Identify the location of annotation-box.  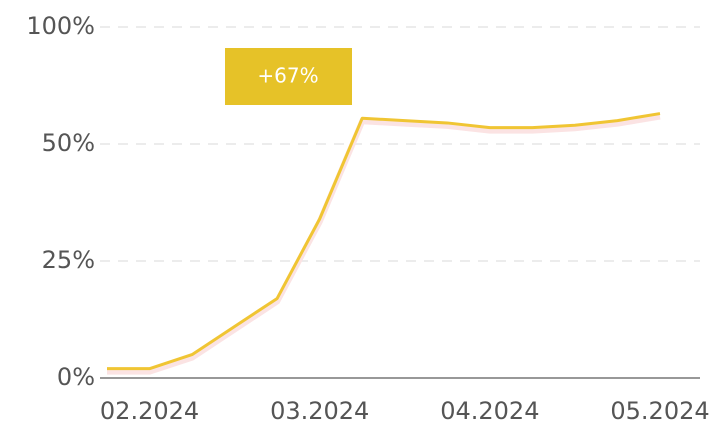
(288, 76).